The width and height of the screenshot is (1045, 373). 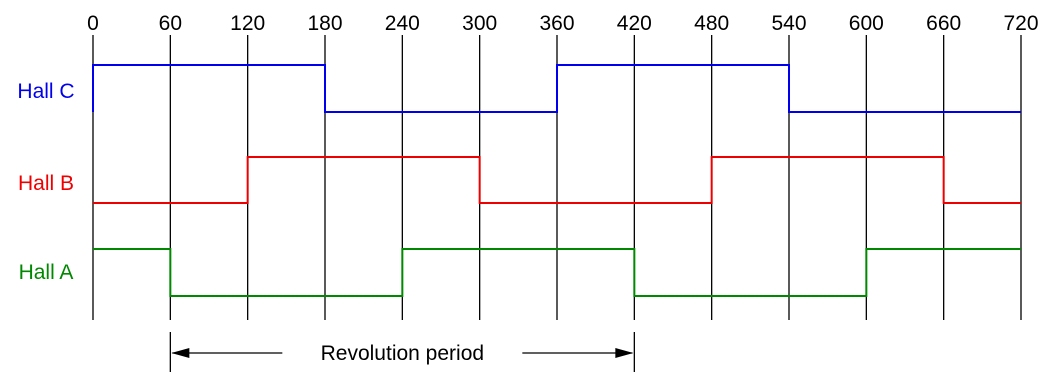 What do you see at coordinates (46, 272) in the screenshot?
I see `hall-a-label: Hall A` at bounding box center [46, 272].